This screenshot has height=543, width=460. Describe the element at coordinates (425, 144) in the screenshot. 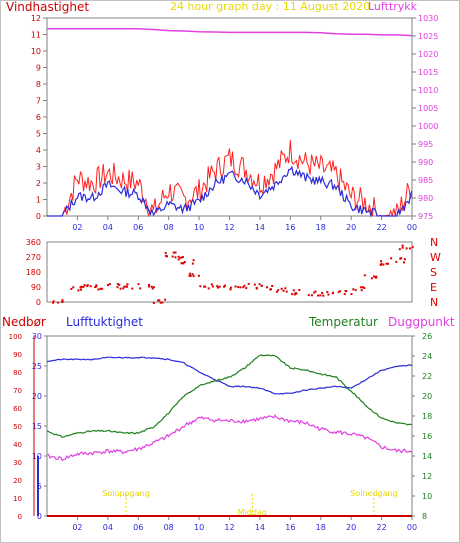

I see `pressure-y-tick-label: 995` at that location.